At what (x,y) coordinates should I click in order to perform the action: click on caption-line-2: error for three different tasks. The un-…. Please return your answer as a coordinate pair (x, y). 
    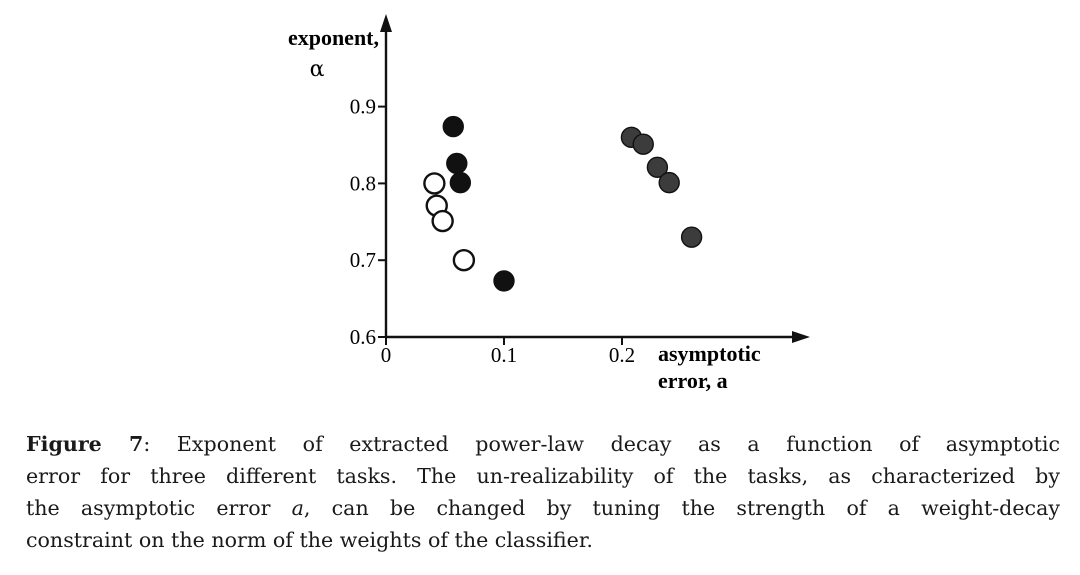
    Looking at the image, I should click on (543, 476).